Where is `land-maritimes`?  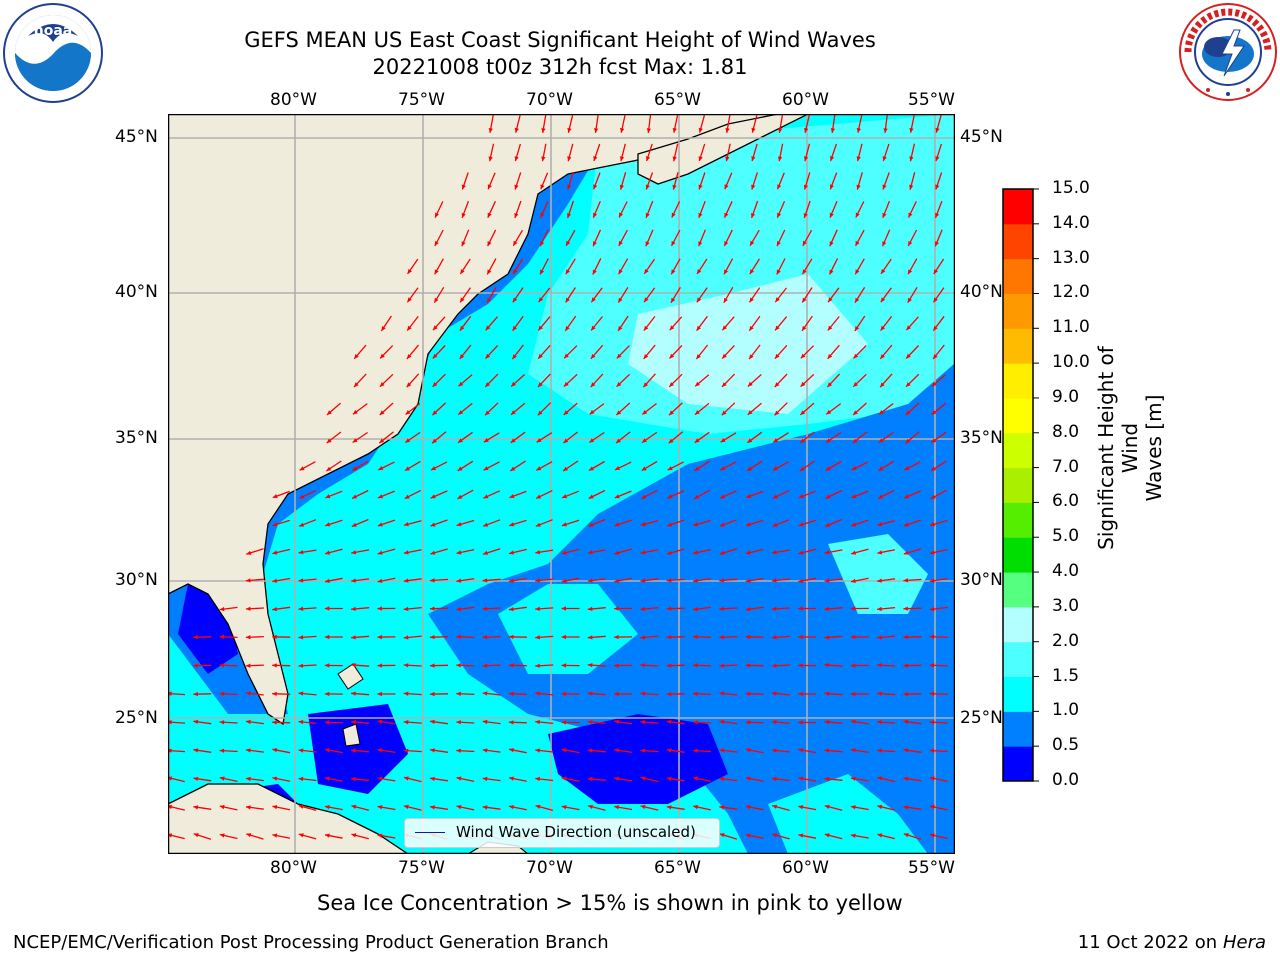 land-maritimes is located at coordinates (723, 149).